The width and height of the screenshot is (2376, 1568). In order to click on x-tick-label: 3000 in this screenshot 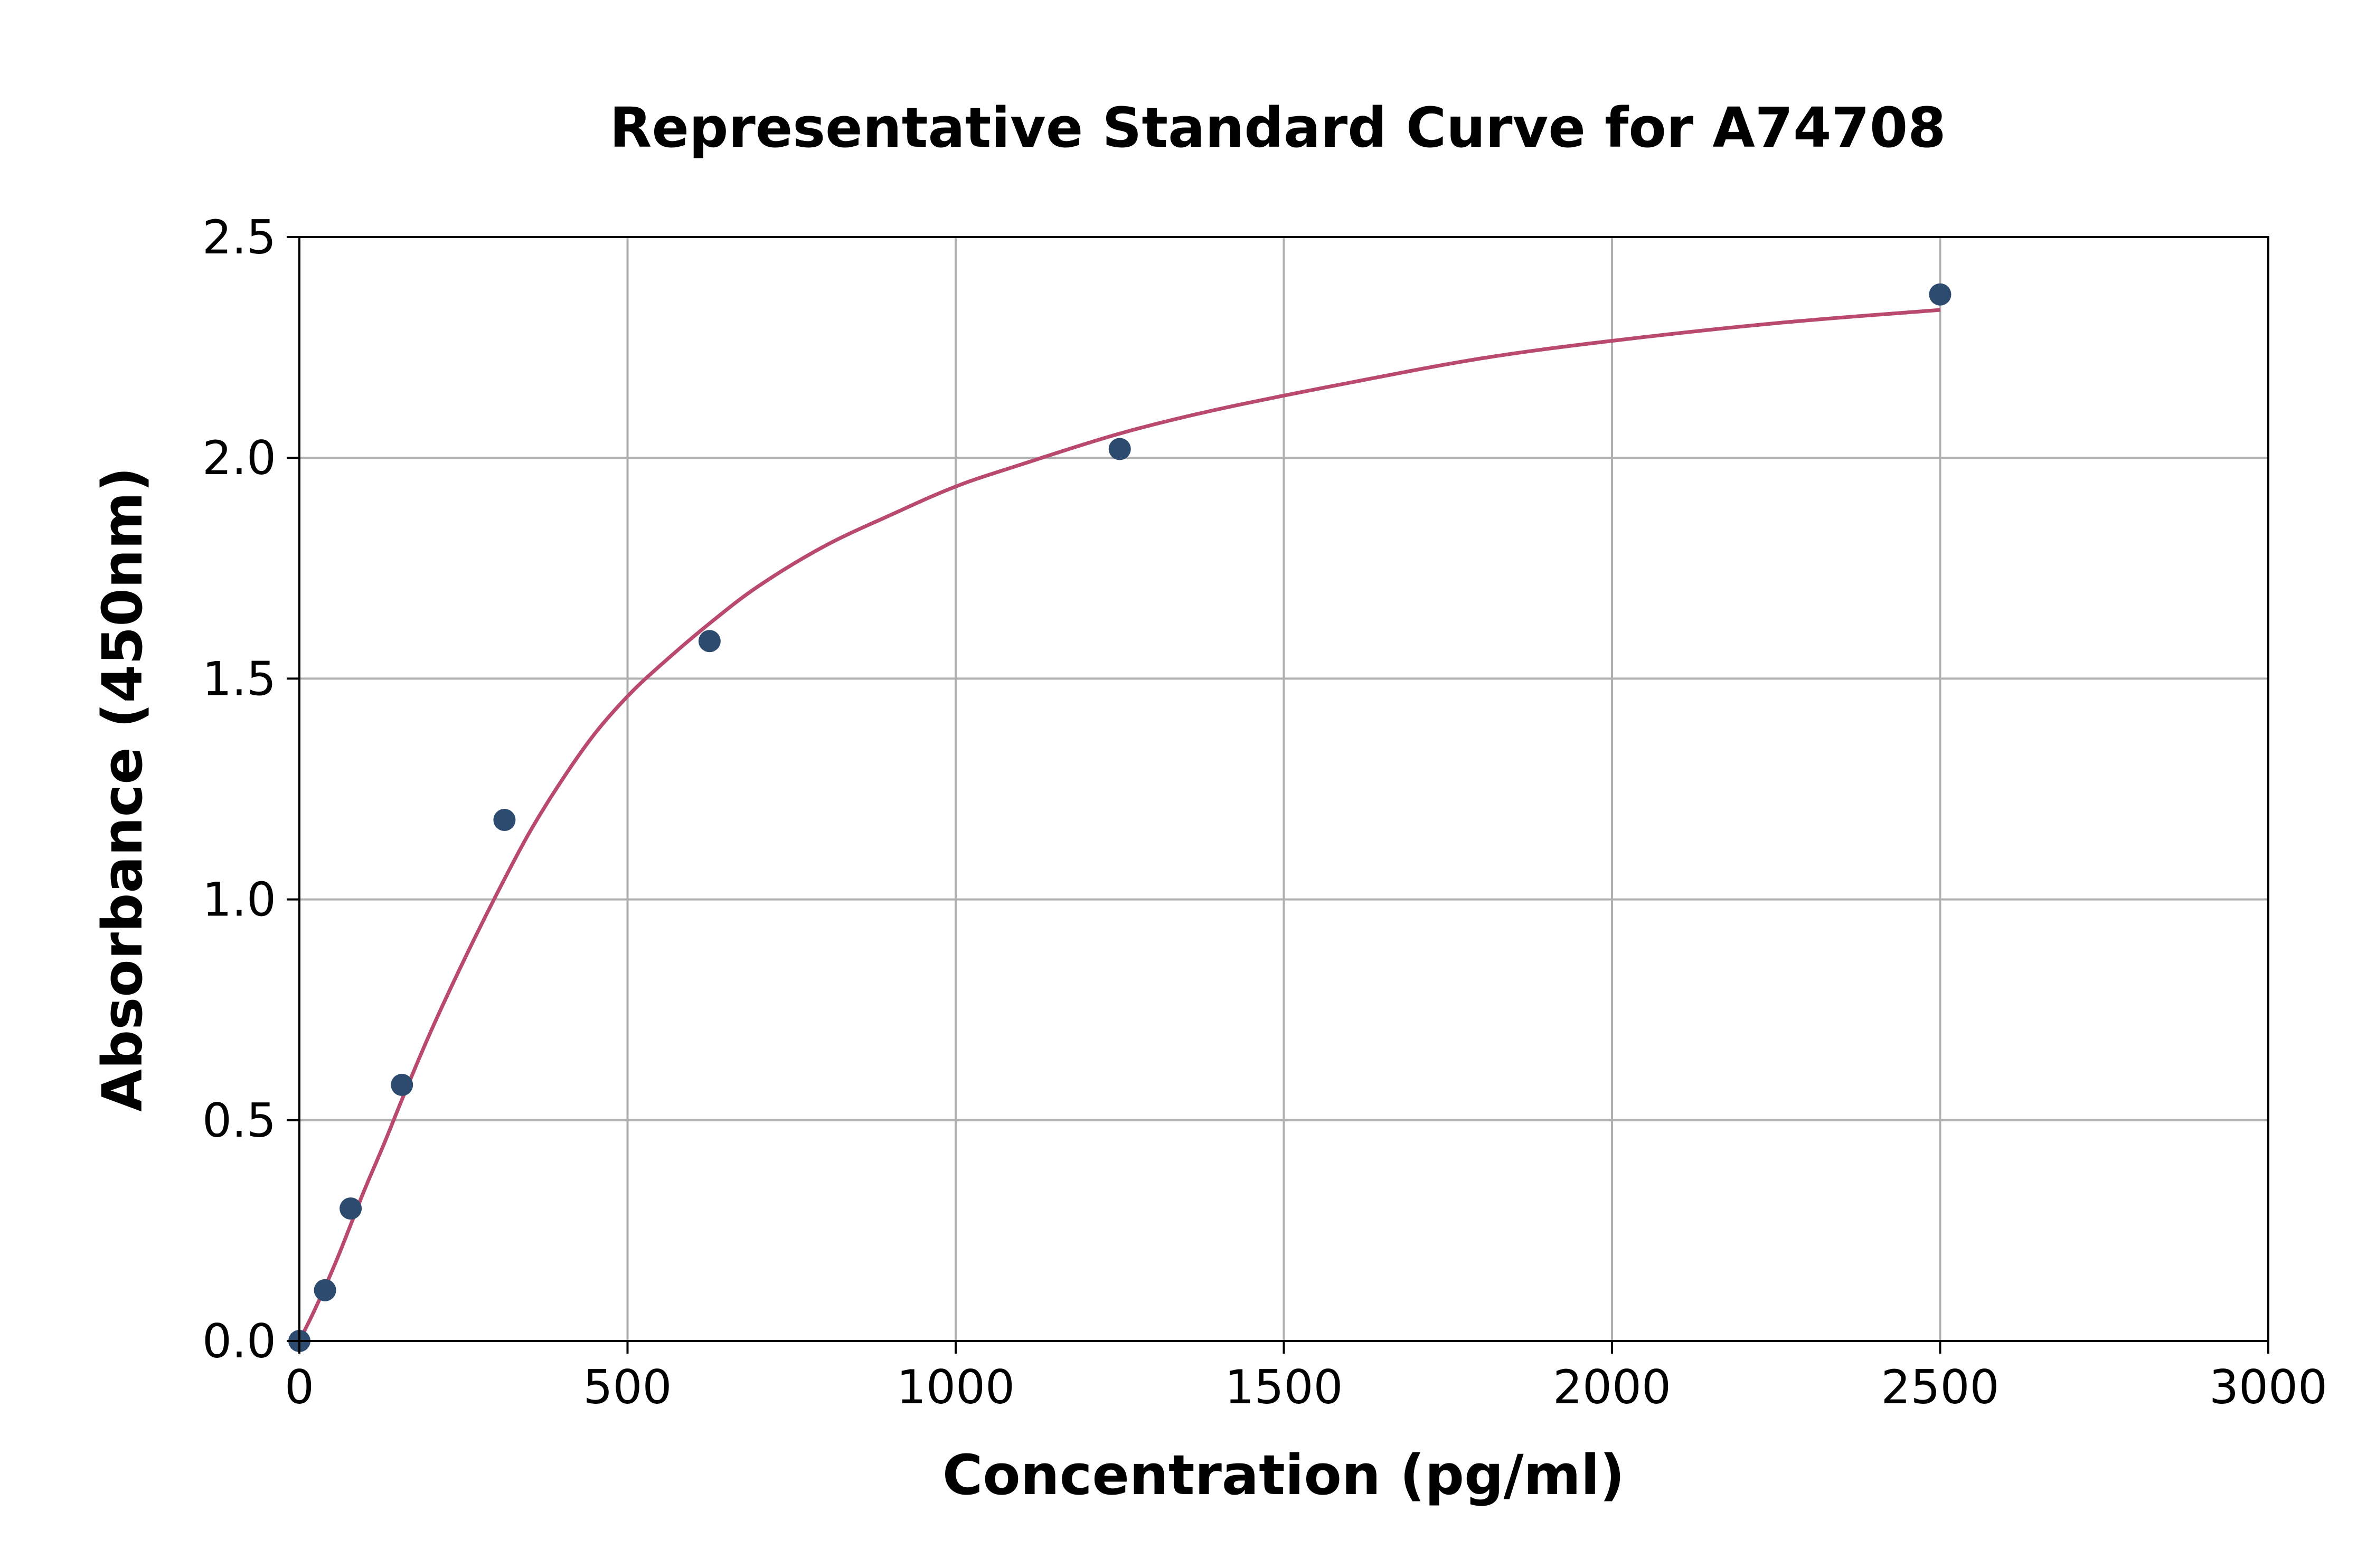, I will do `click(2268, 1387)`.